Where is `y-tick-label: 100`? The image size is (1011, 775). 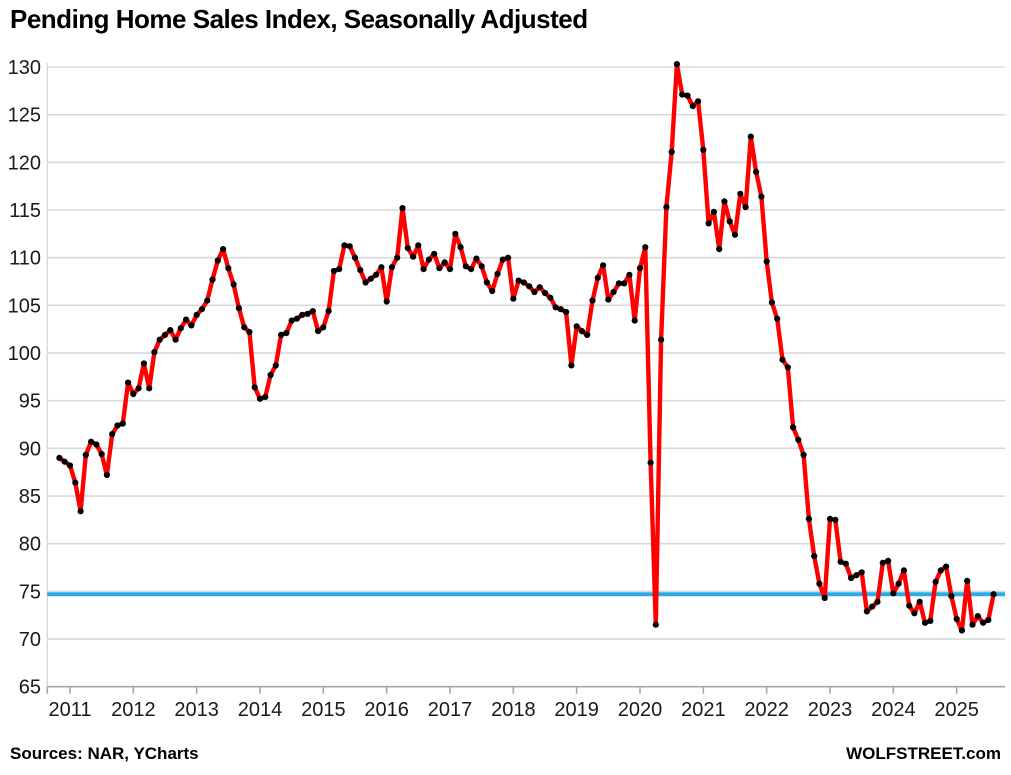
y-tick-label: 100 is located at coordinates (24, 354).